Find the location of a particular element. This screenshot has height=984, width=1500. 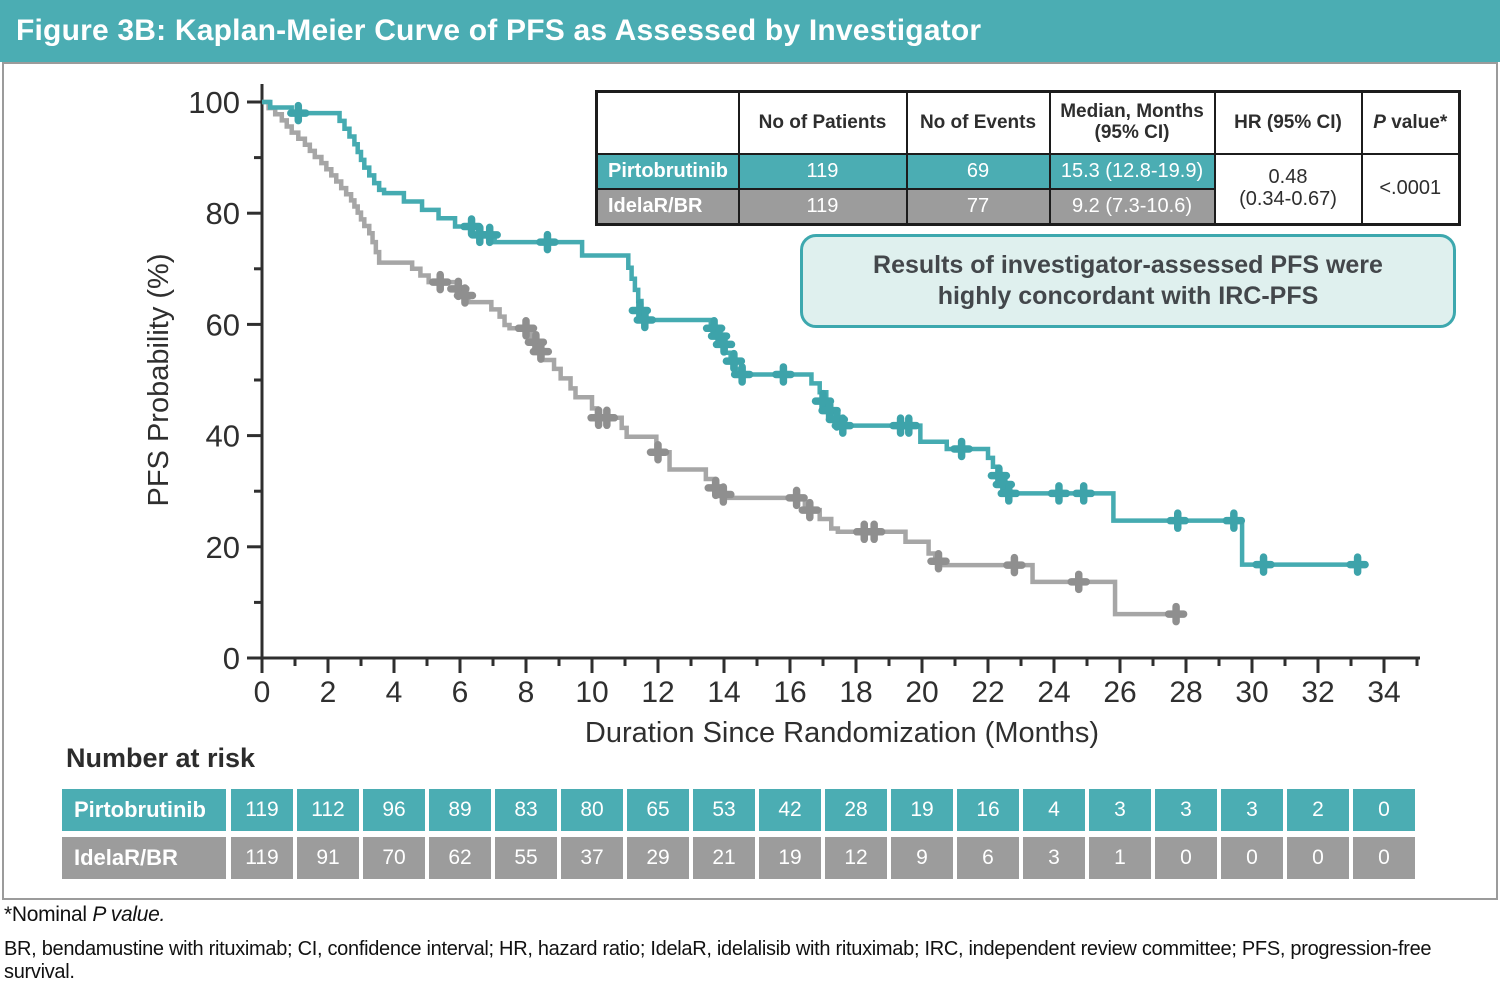

x-tick-label: 26 is located at coordinates (1119, 692).